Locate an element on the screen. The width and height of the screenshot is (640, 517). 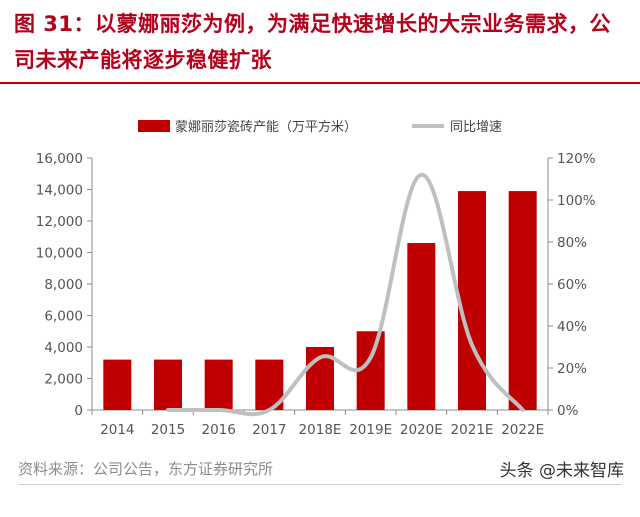
y-left-tick-label: 8,000 is located at coordinates (63, 285).